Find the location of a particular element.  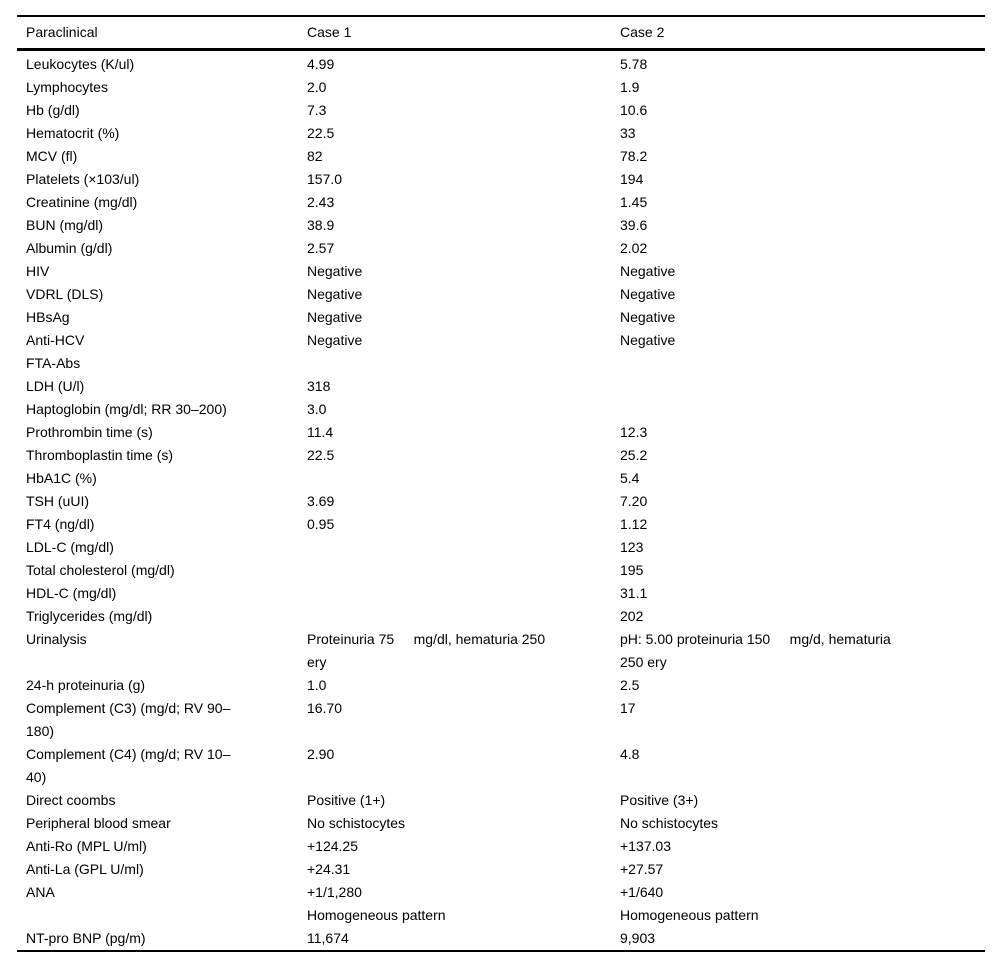

cell-case1: 3.0 is located at coordinates (317, 409).